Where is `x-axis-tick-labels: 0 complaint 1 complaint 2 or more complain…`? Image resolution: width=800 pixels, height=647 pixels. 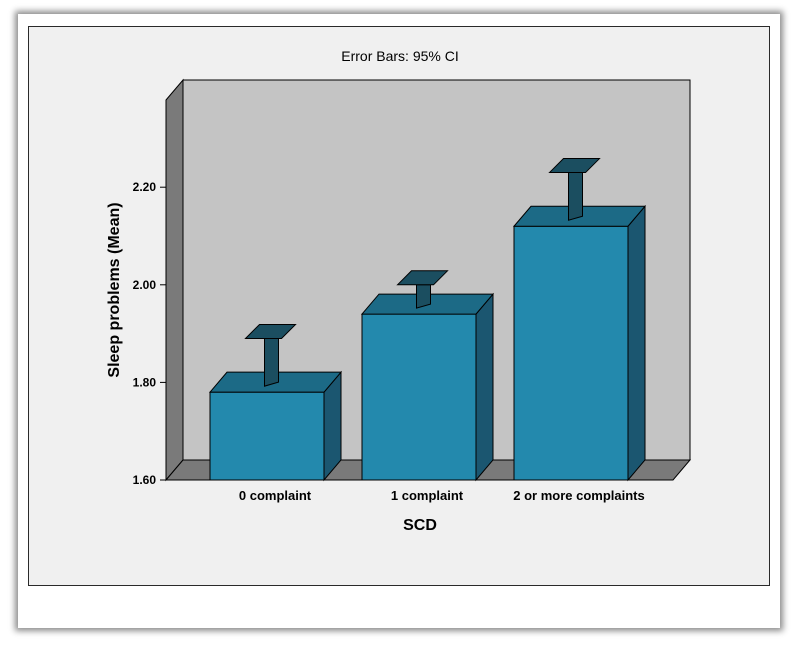
x-axis-tick-labels: 0 complaint 1 complaint 2 or more complain… is located at coordinates (442, 495).